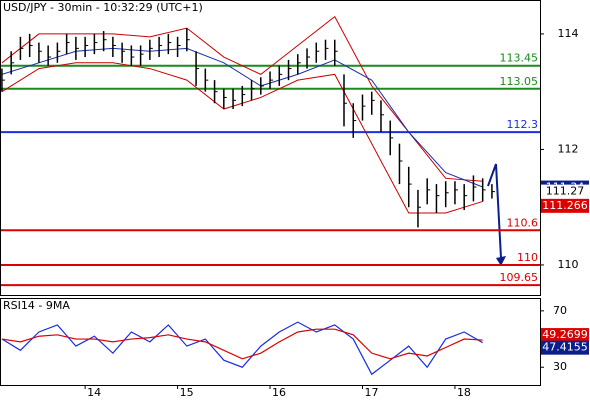 The width and height of the screenshot is (590, 400). Describe the element at coordinates (371, 392) in the screenshot. I see `x-tick-label: 17` at that location.